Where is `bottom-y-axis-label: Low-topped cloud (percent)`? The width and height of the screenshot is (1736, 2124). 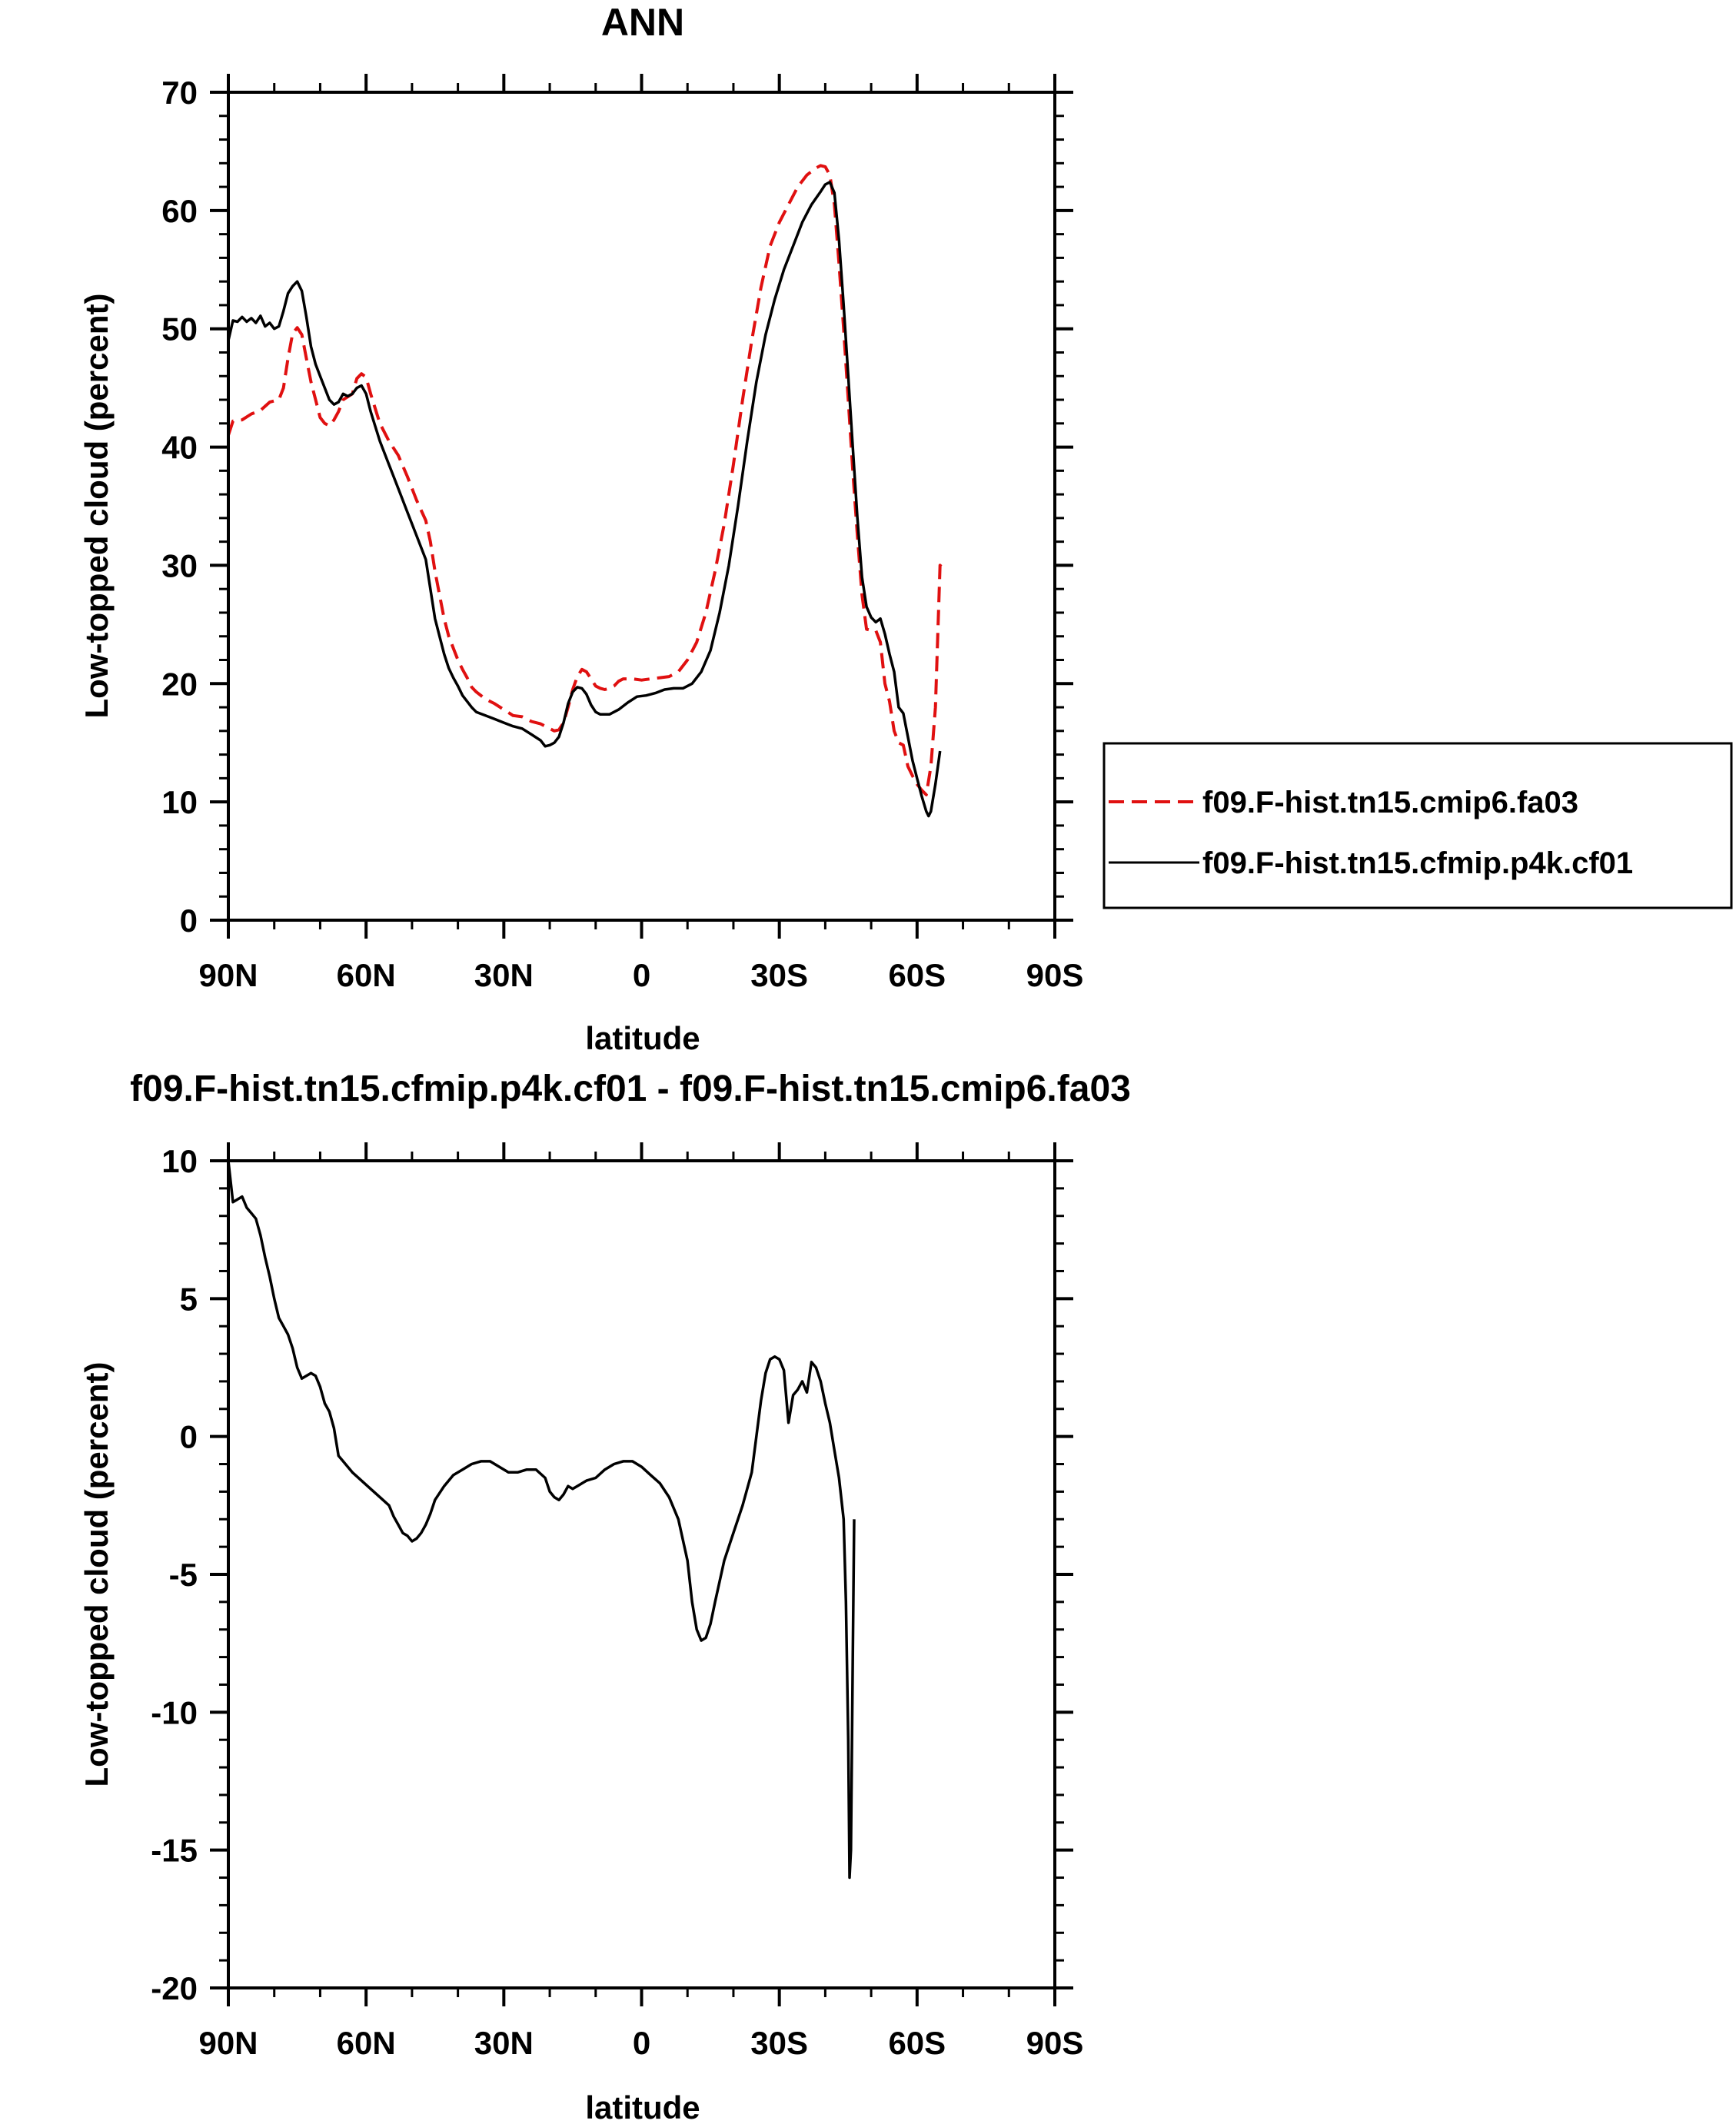 bottom-y-axis-label: Low-topped cloud (percent) is located at coordinates (96, 1574).